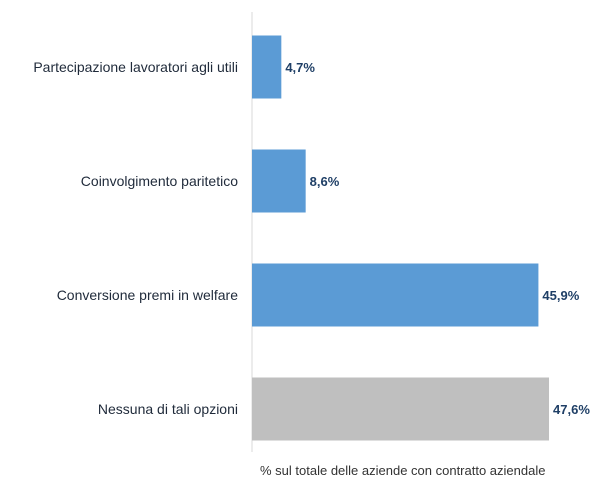 This screenshot has height=484, width=604. Describe the element at coordinates (300, 67) in the screenshot. I see `value-label-1: 4,7%` at that location.